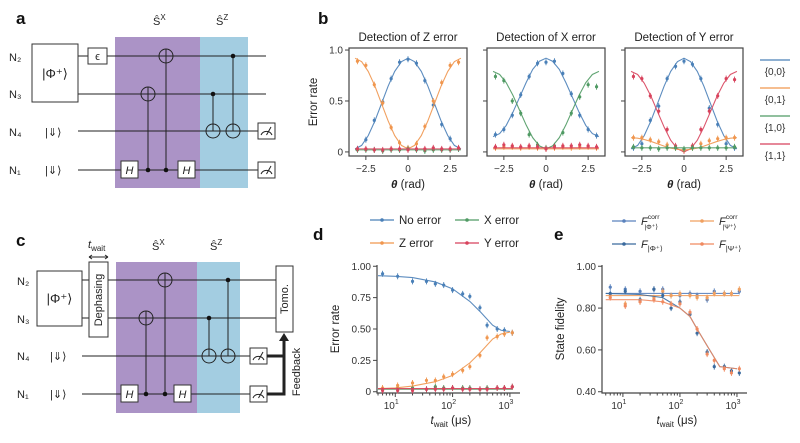 The width and height of the screenshot is (800, 443). What do you see at coordinates (650, 222) in the screenshot?
I see `legend-label: Fcorr |Φ⁺⟩` at bounding box center [650, 222].